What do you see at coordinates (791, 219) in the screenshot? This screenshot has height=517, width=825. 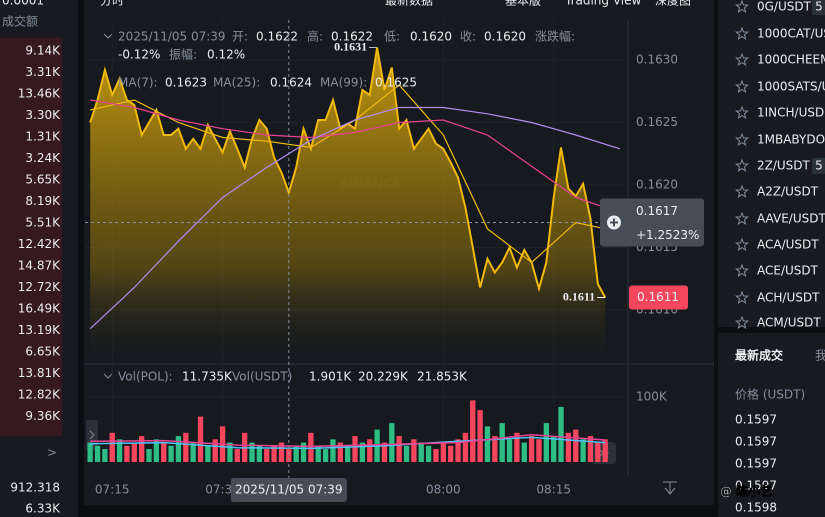 I see `pair-name: AAVE/USDT` at bounding box center [791, 219].